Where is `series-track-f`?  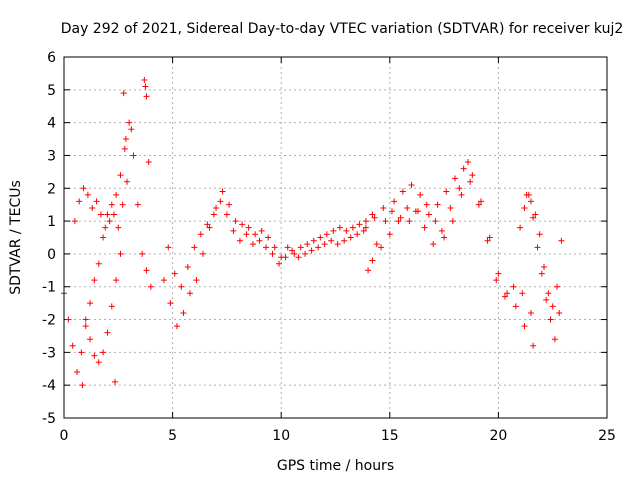 series-track-f is located at coordinates (451, 257).